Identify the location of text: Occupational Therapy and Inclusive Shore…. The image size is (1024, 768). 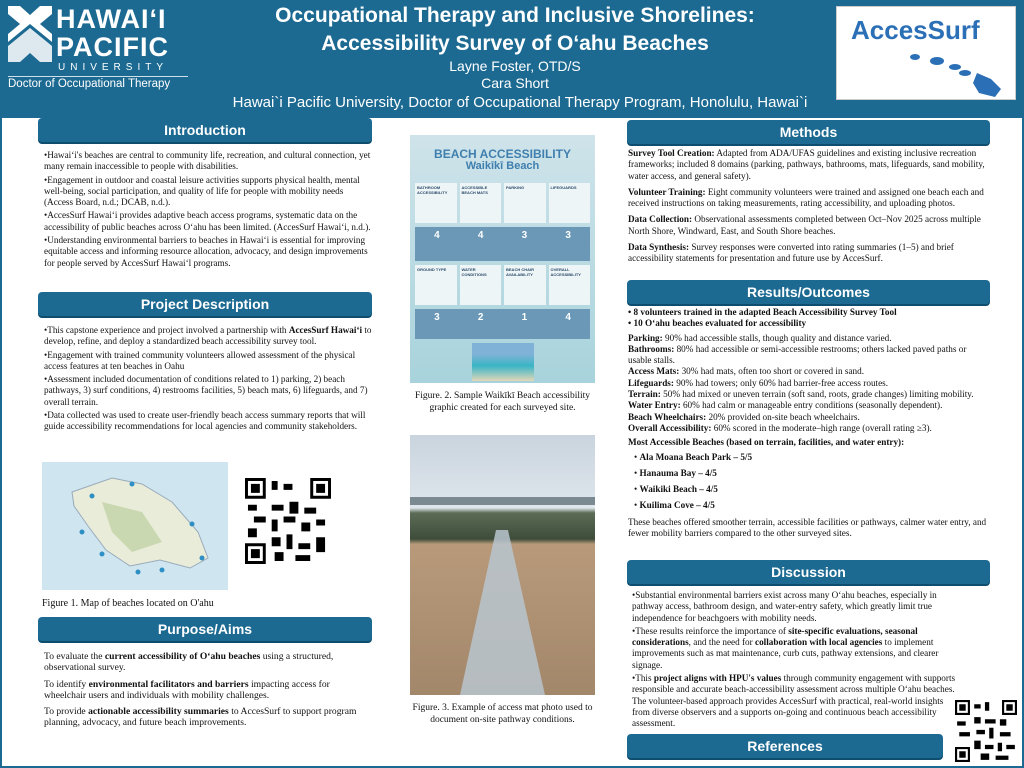
(515, 15).